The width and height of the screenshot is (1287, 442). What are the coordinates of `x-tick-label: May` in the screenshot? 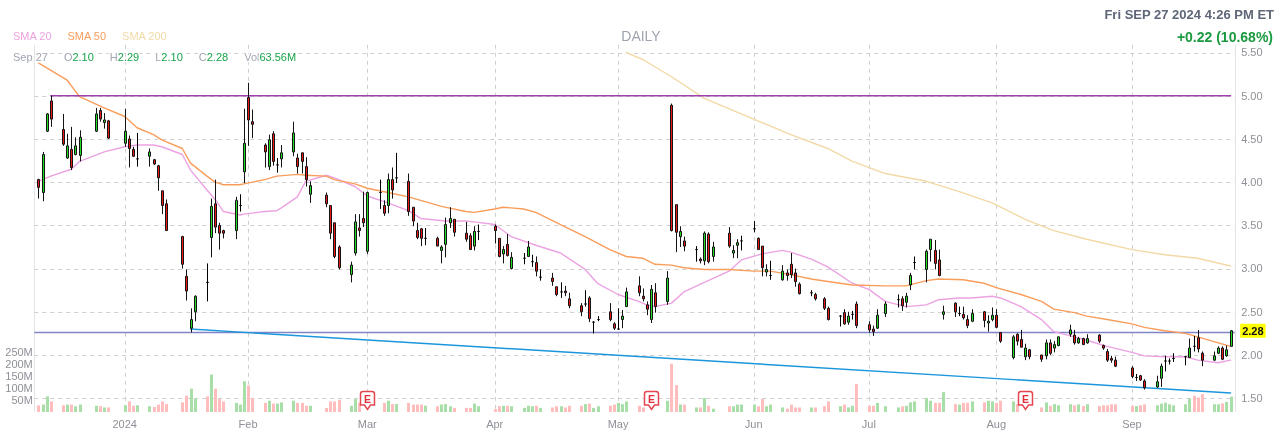 It's located at (618, 424).